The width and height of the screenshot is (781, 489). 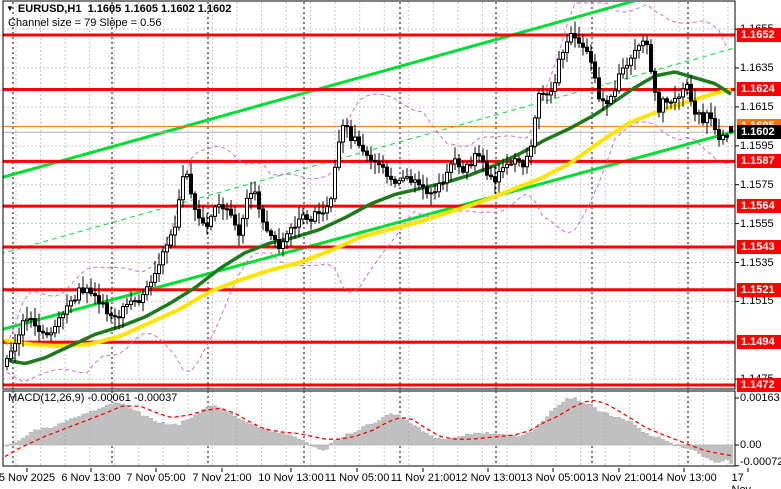 I want to click on price-axis-label: 1.1615, so click(x=757, y=106).